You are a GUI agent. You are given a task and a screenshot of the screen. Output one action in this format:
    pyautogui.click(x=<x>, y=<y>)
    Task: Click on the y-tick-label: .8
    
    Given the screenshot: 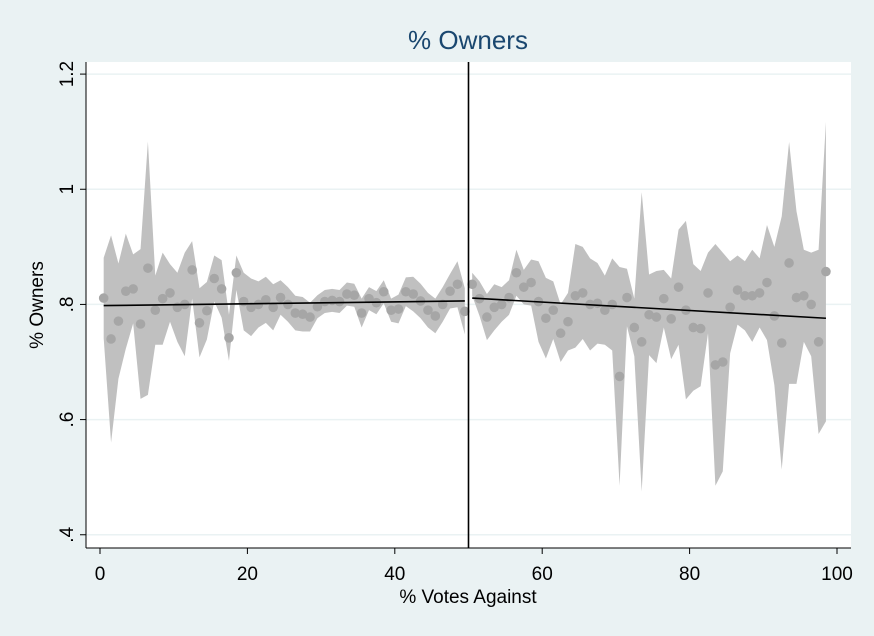 What is the action you would take?
    pyautogui.click(x=67, y=304)
    